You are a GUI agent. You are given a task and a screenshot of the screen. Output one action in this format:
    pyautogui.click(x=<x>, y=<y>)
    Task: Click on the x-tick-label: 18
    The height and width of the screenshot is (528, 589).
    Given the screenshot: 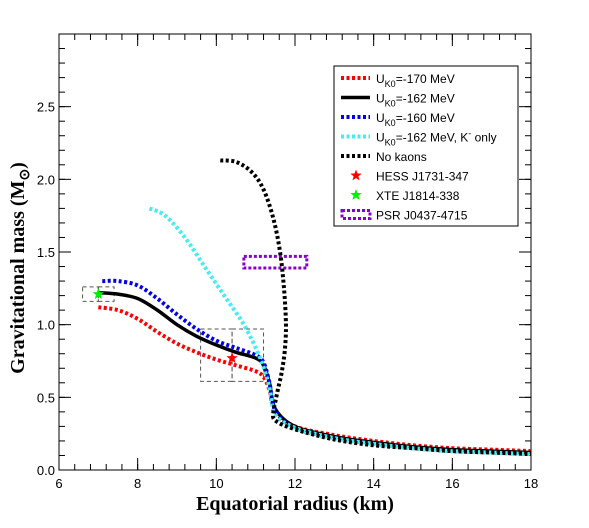 What is the action you would take?
    pyautogui.click(x=531, y=483)
    